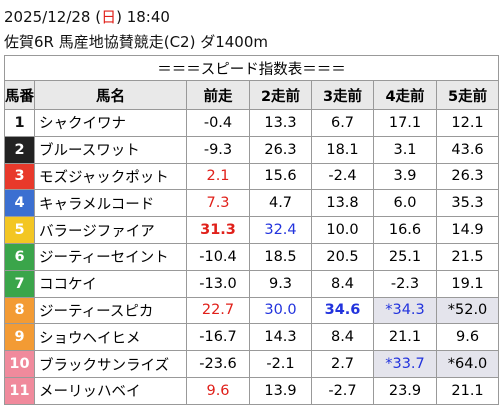  I want to click on horse-number: 1, so click(19, 123).